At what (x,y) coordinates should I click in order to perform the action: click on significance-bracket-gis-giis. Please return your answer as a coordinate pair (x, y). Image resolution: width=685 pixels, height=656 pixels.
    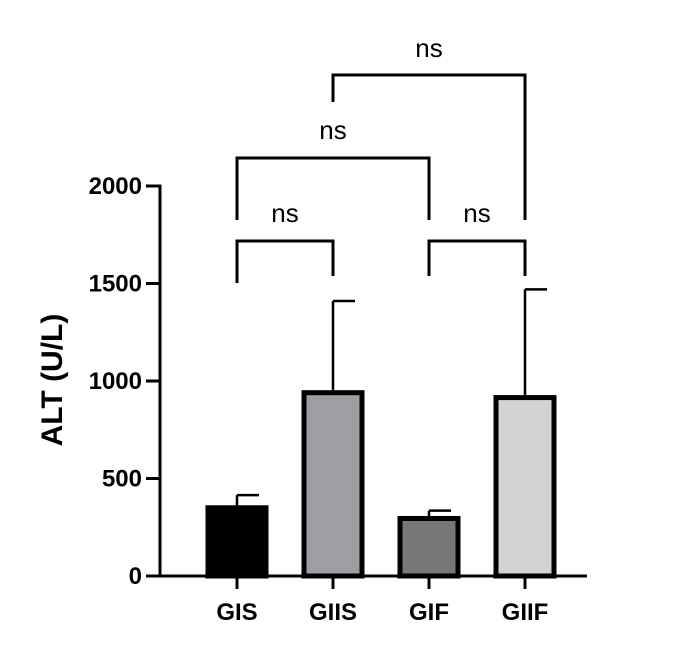
    Looking at the image, I should click on (285, 261).